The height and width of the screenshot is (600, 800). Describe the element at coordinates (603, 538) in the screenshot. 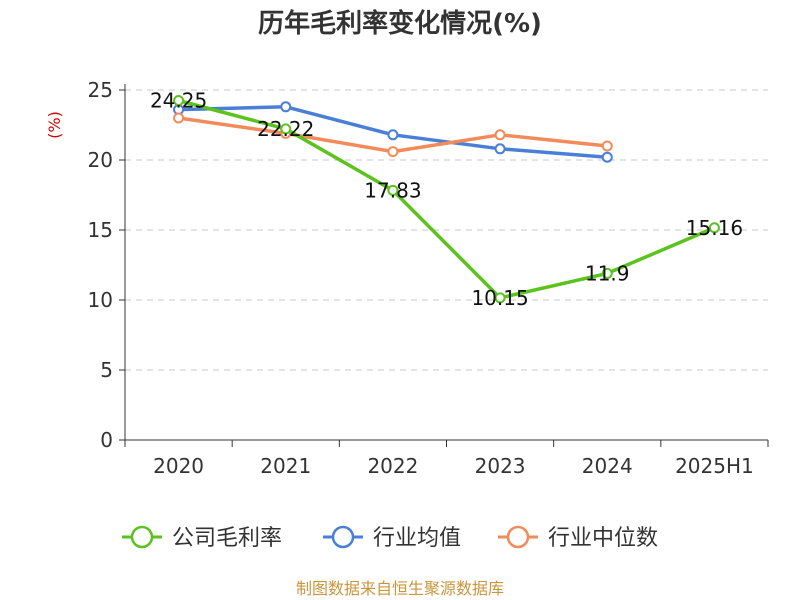

I see `legend-label: 行业中位数` at that location.